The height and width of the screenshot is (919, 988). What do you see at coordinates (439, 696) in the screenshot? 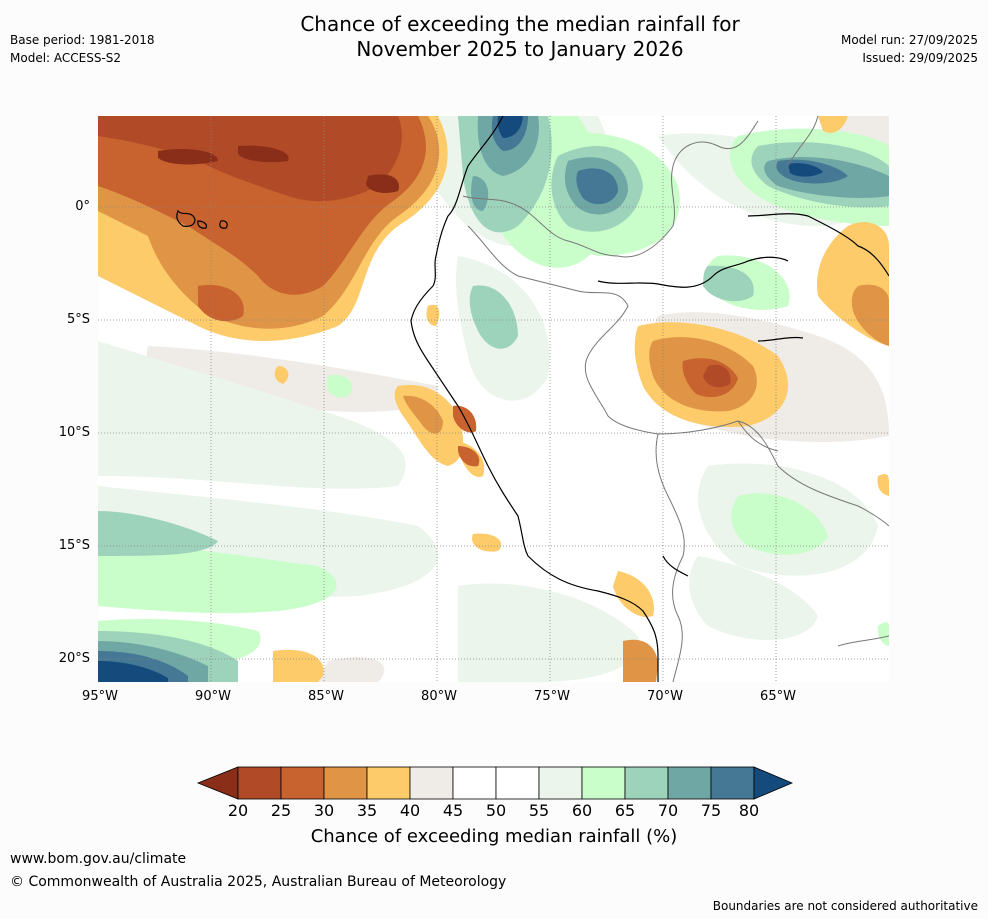
I see `lon-label-80w: 80°W` at bounding box center [439, 696].